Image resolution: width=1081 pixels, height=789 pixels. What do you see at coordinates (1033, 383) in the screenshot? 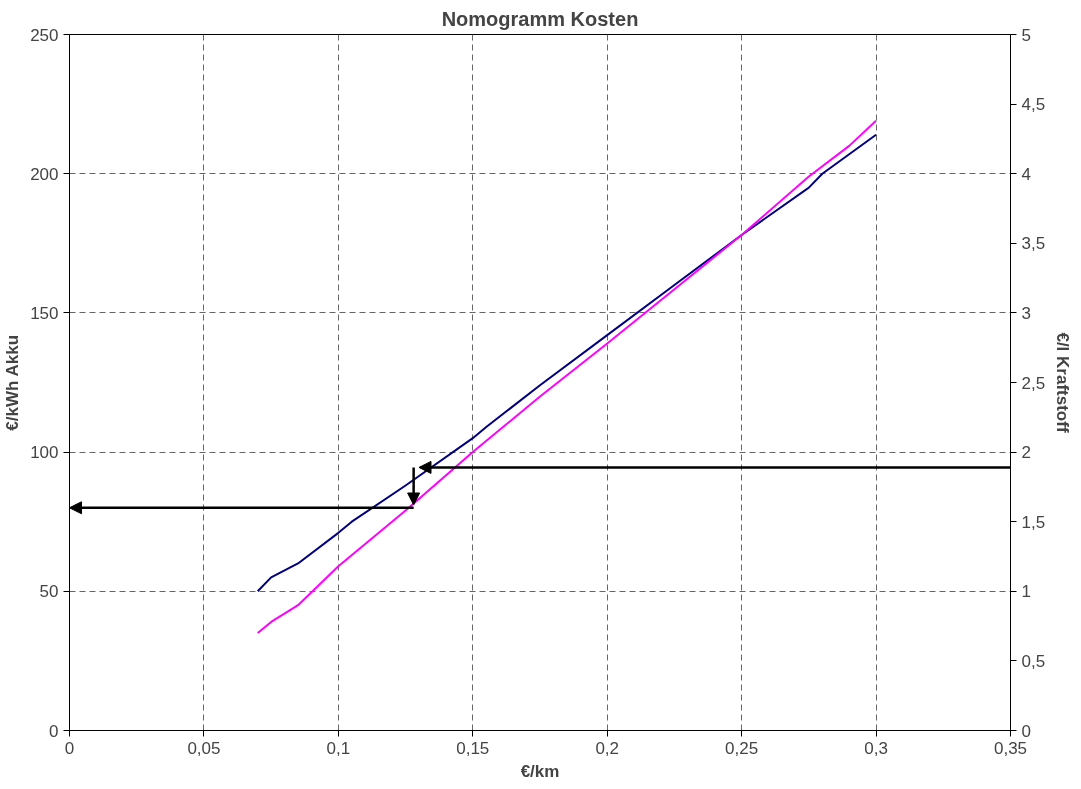
I see `y2-tick-label: 2,5` at bounding box center [1033, 383].